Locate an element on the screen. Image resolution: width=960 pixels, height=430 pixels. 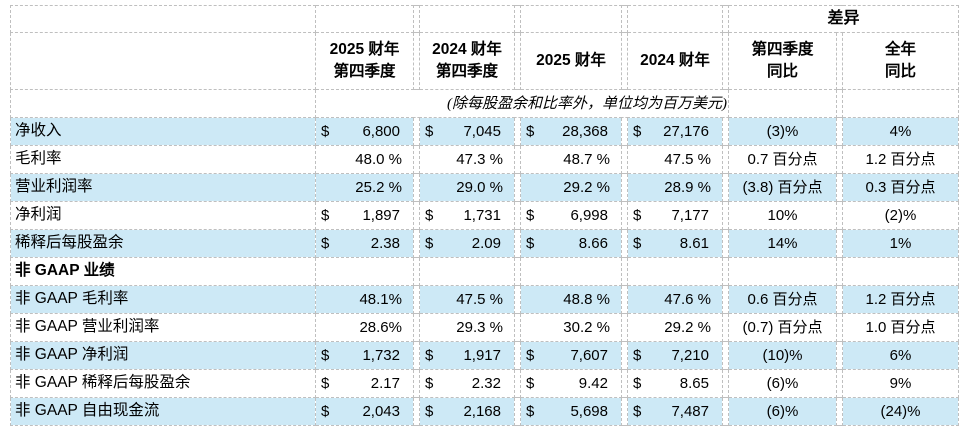
row-label: 稀释后每股盈余 is located at coordinates (163, 243).